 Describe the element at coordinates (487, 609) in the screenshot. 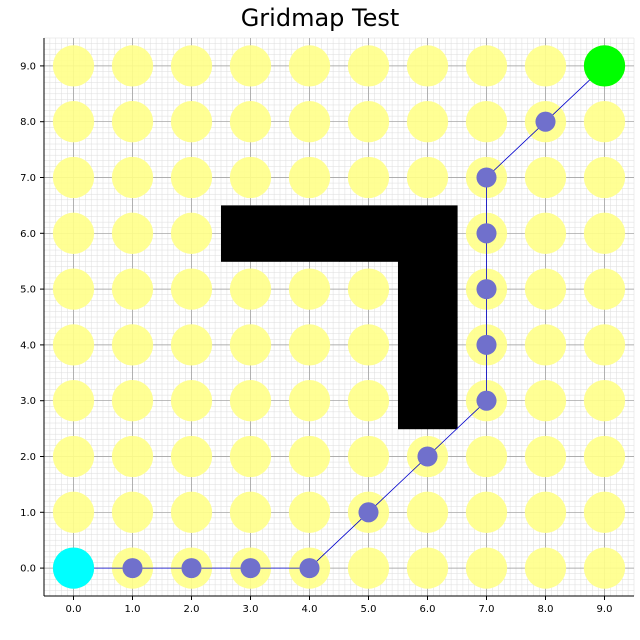

I see `x-tick-label: 7.0` at that location.